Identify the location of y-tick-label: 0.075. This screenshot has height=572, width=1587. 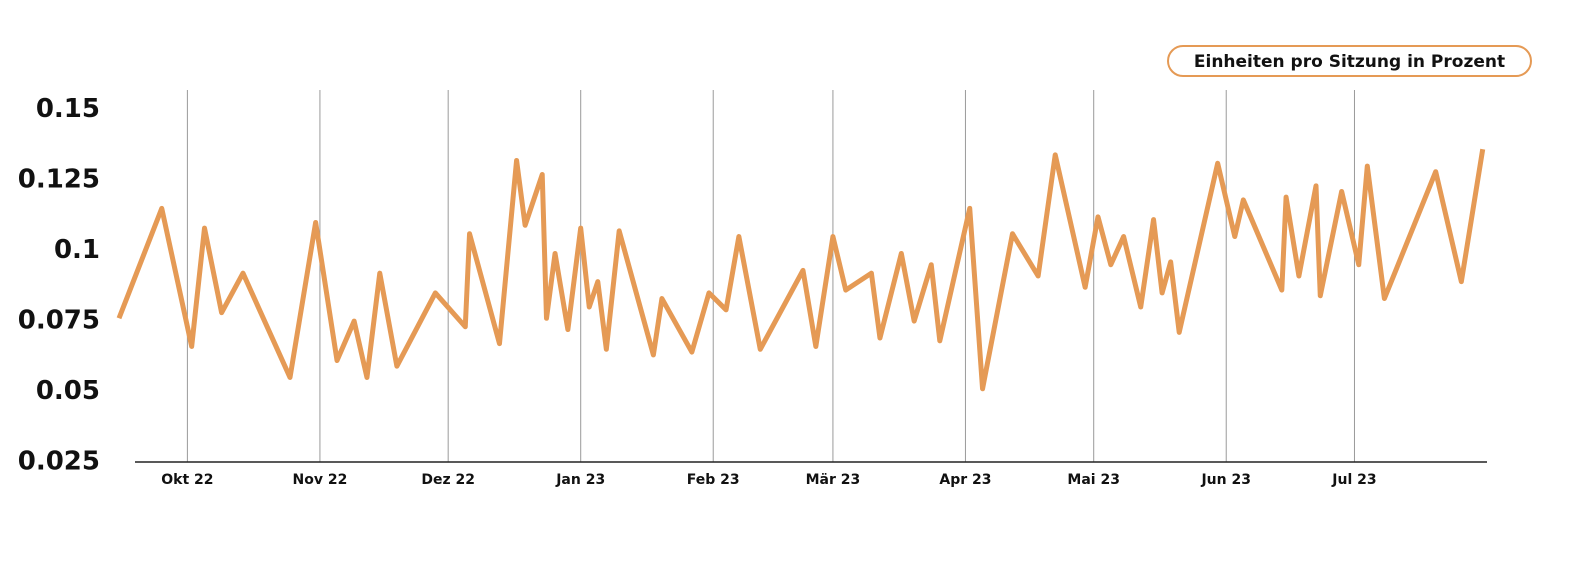
(59, 321).